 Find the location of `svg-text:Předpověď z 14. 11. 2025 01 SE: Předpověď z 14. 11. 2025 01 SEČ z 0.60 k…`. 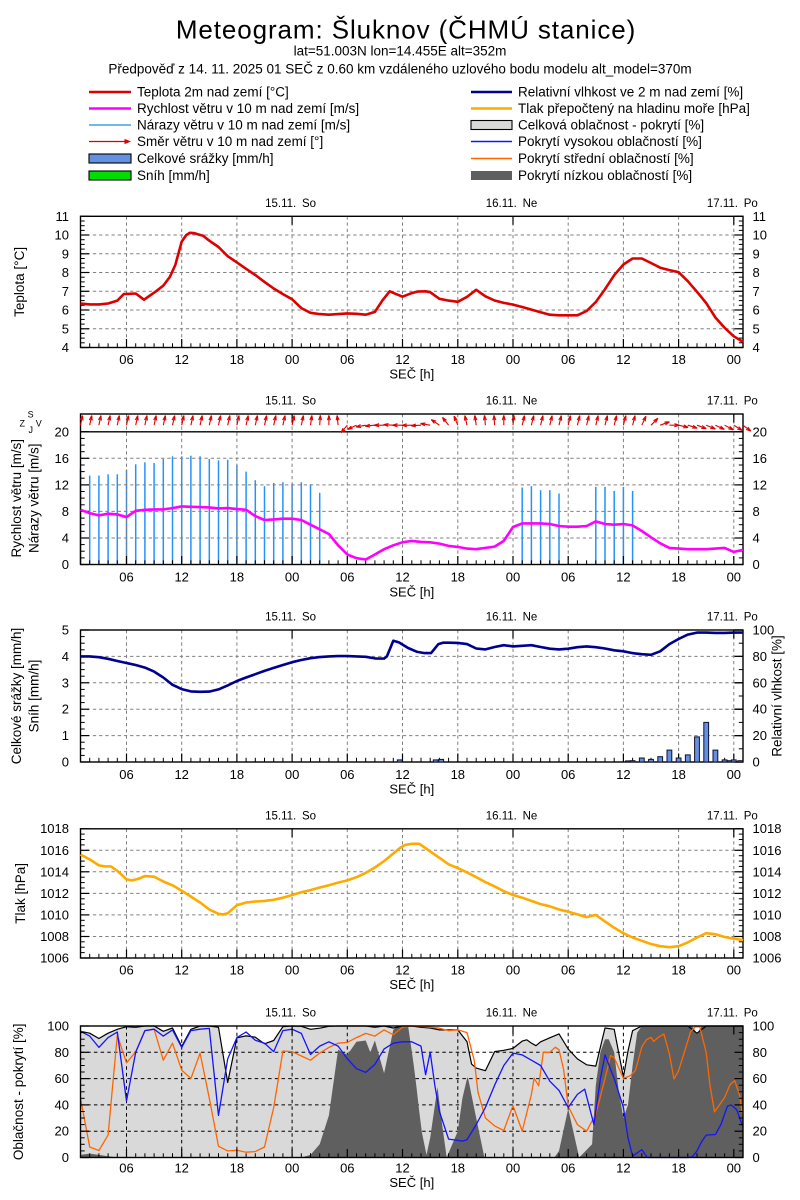

svg-text:Předpověď z 14. 11. 2025 01 SE: Předpověď z 14. 11. 2025 01 SEČ z 0.60 k… is located at coordinates (399, 69).